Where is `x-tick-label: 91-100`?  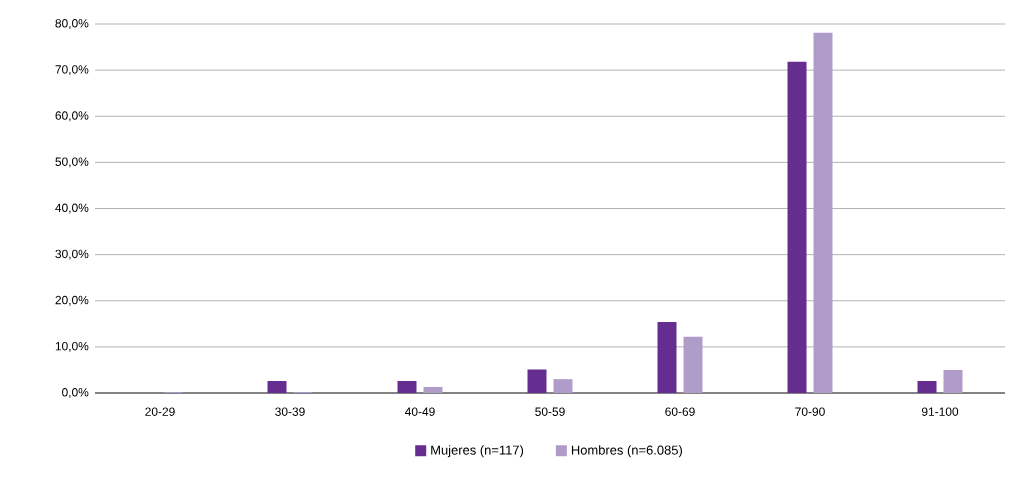
x-tick-label: 91-100 is located at coordinates (940, 411).